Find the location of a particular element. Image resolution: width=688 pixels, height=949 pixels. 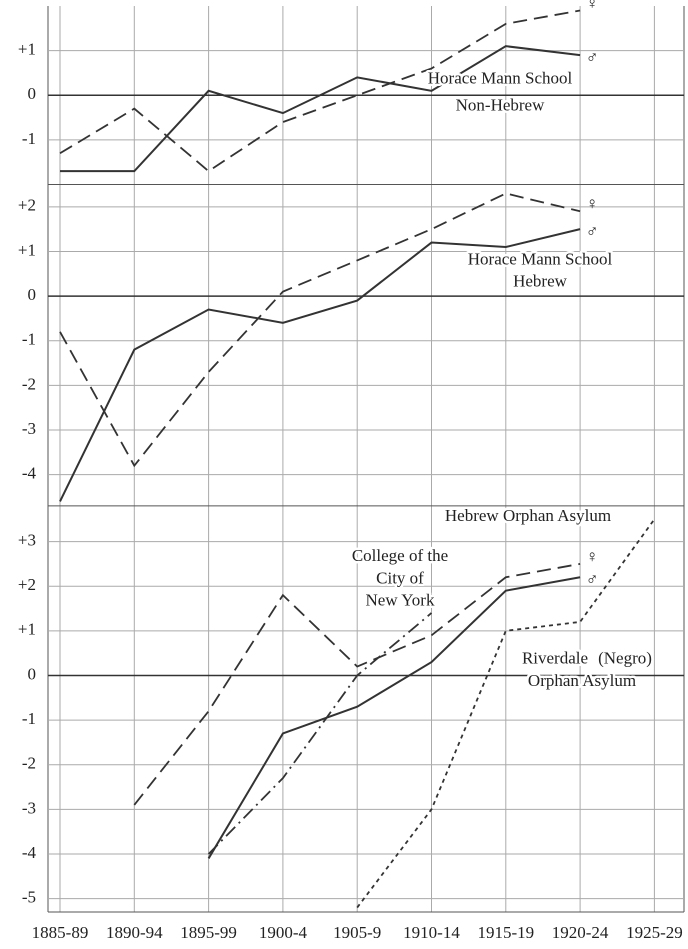

y-tick-label: +3 is located at coordinates (27, 539).